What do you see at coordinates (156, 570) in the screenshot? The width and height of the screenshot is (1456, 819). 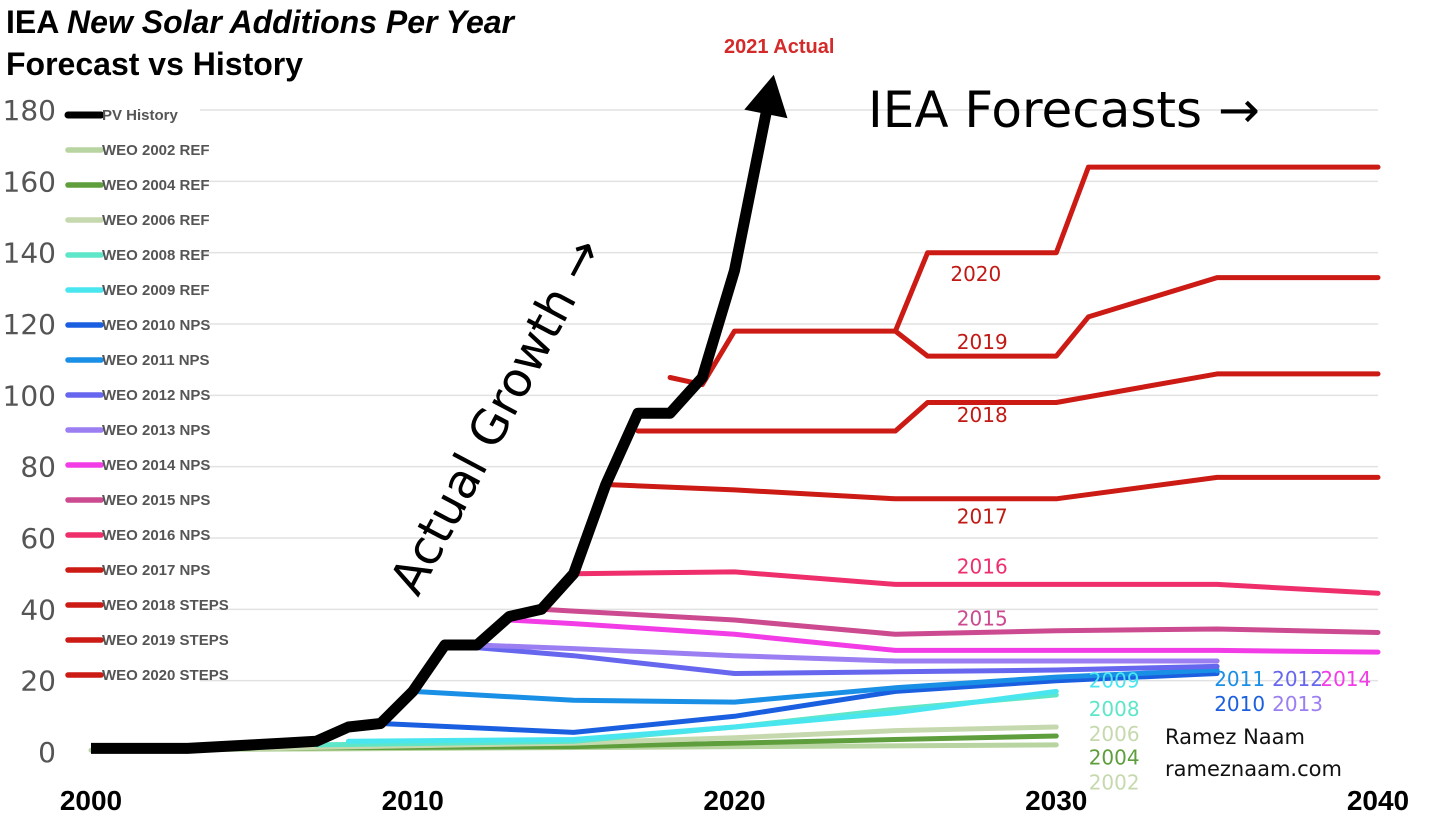 I see `legend-label-weo-2017-nps: WEO 2017 NPS` at bounding box center [156, 570].